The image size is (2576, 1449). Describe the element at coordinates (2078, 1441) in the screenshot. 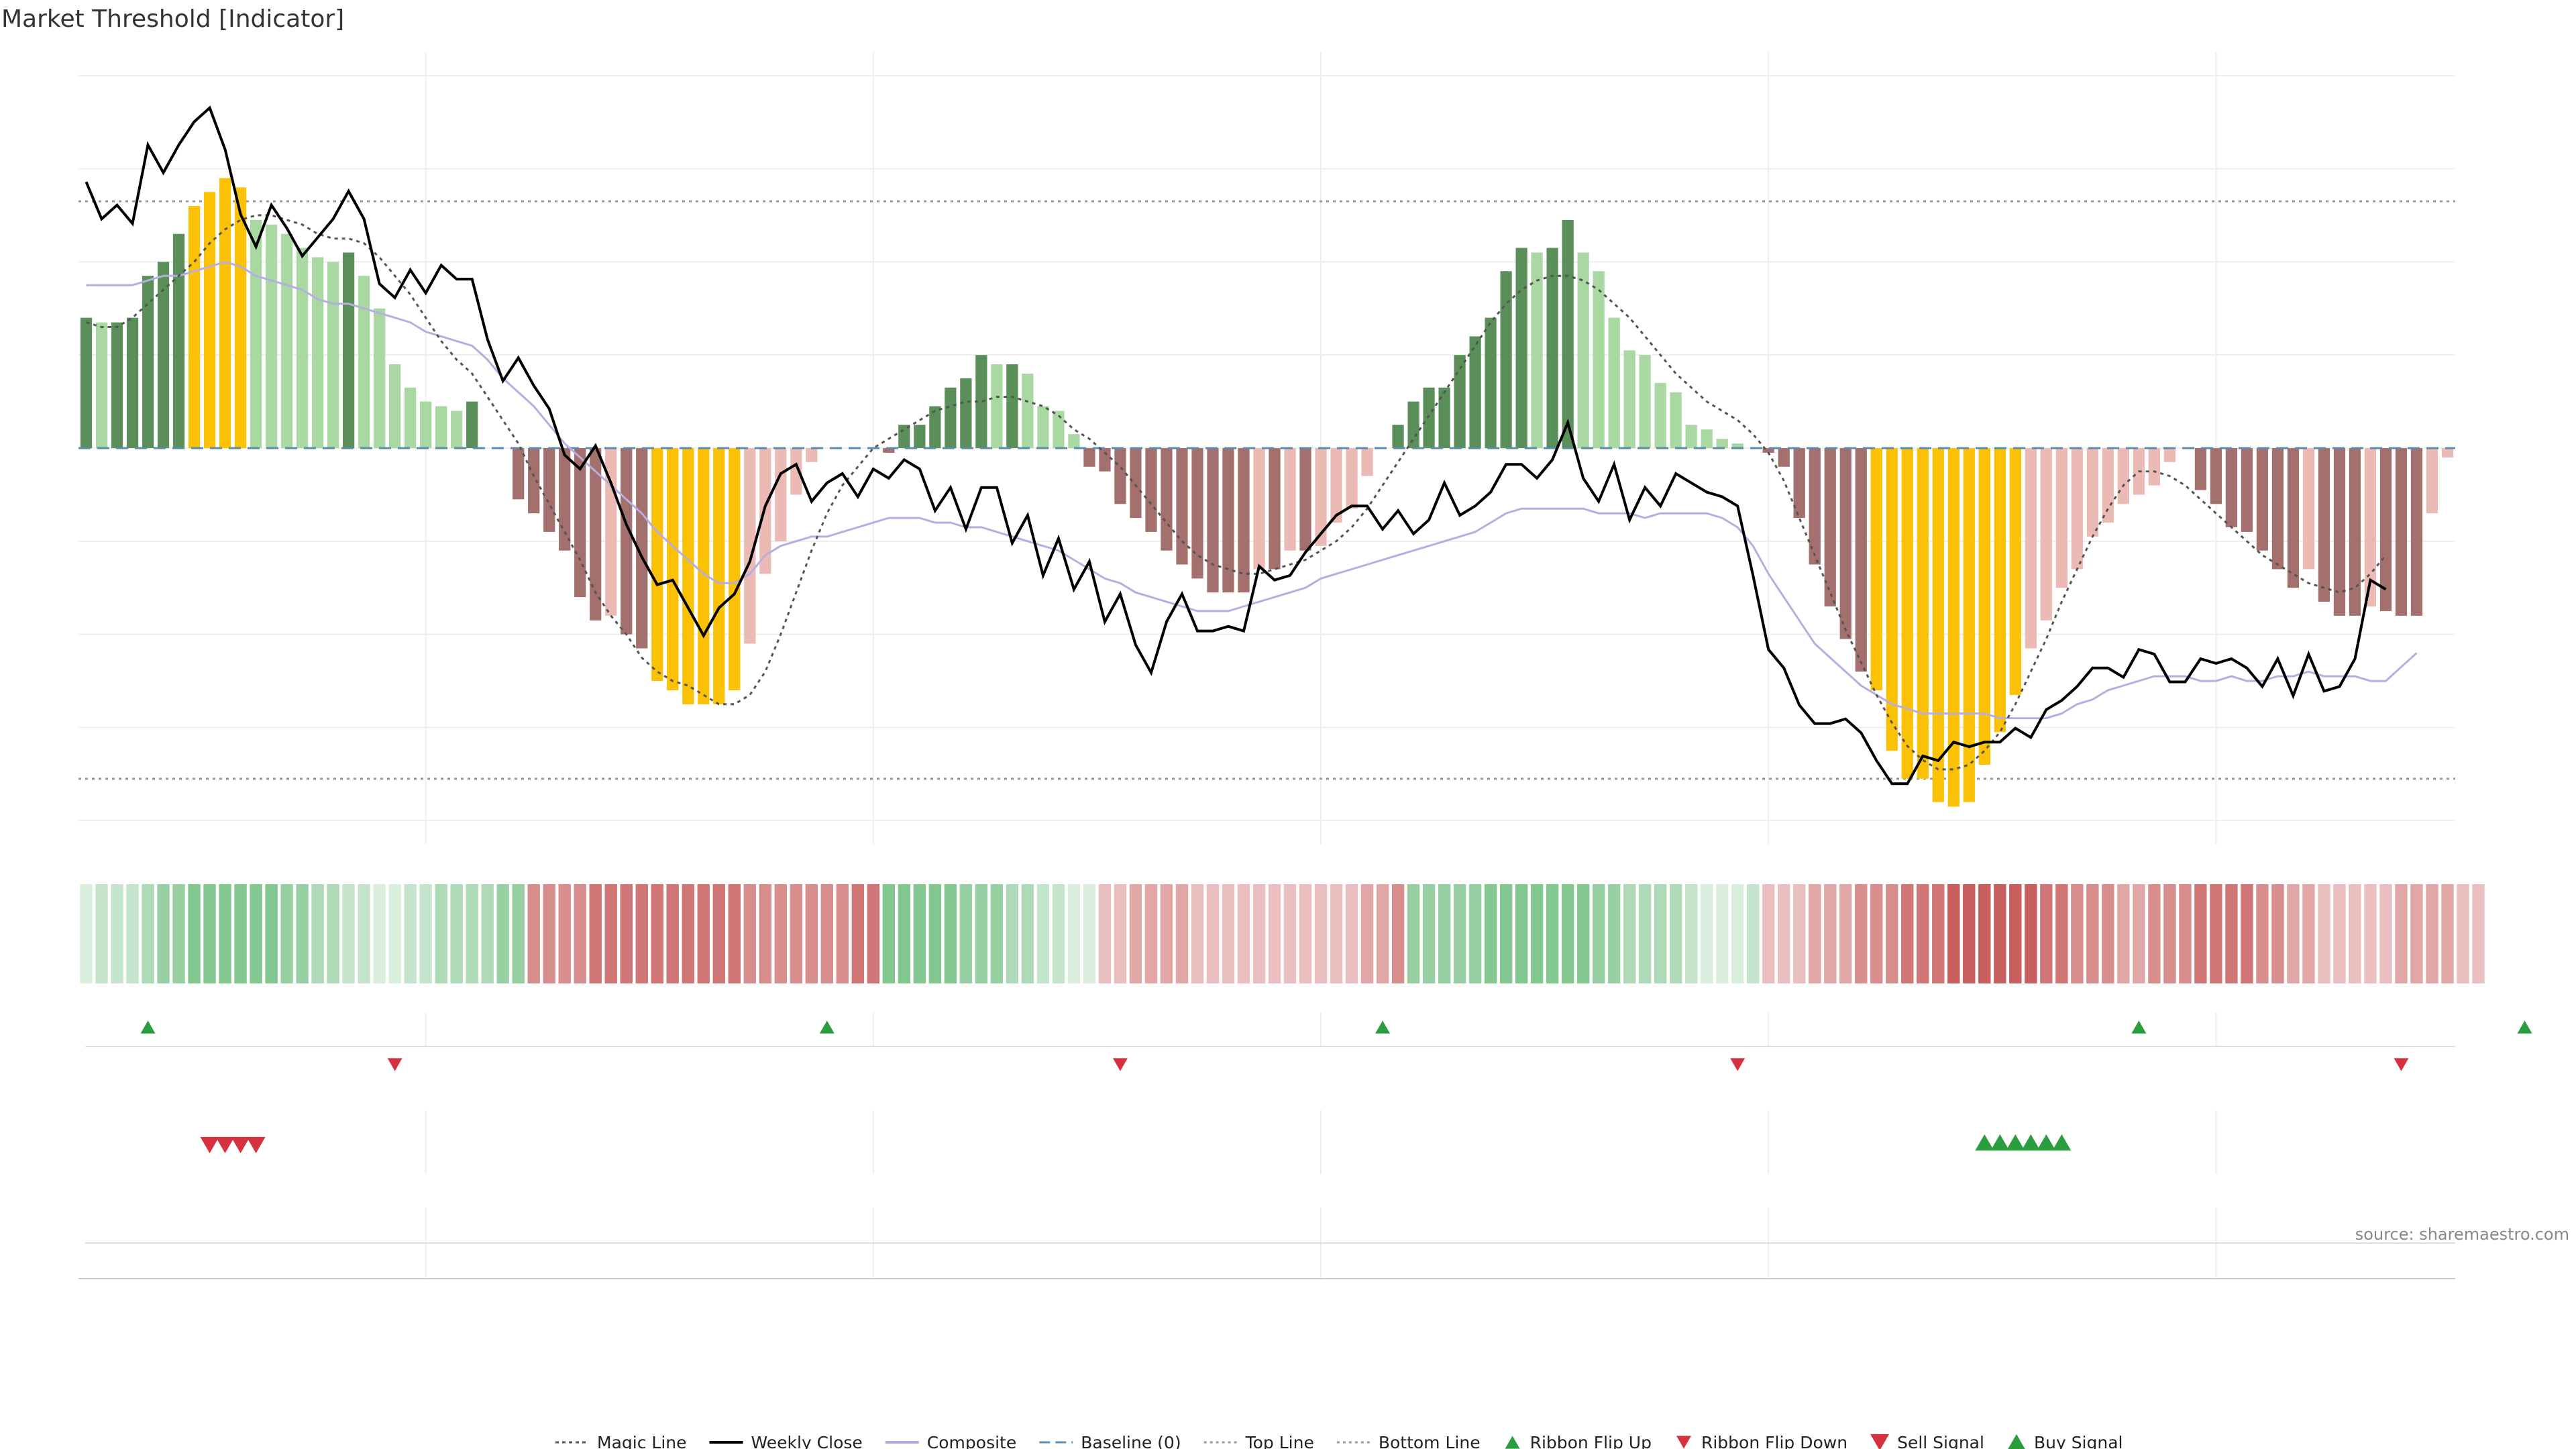

I see `legend-label: Buy Signal` at that location.